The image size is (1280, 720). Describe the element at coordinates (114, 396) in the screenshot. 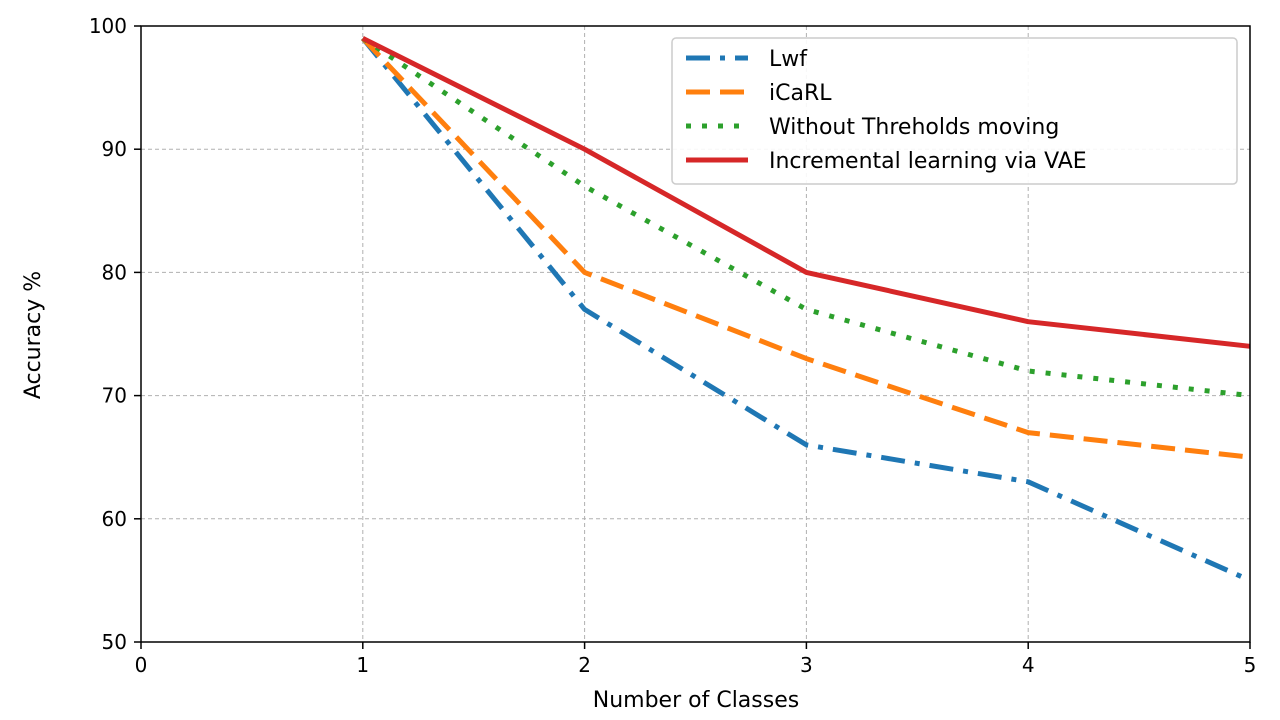

I see `y-tick-label-2: 70` at that location.